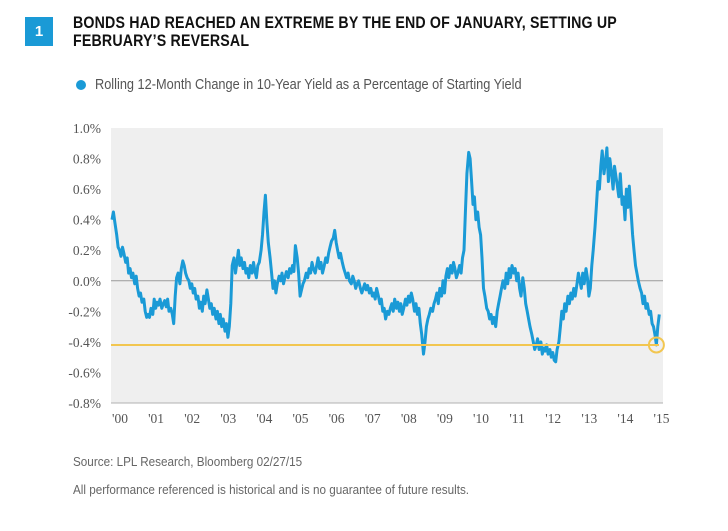 This screenshot has width=728, height=531. I want to click on x-tick-label: '04, so click(264, 418).